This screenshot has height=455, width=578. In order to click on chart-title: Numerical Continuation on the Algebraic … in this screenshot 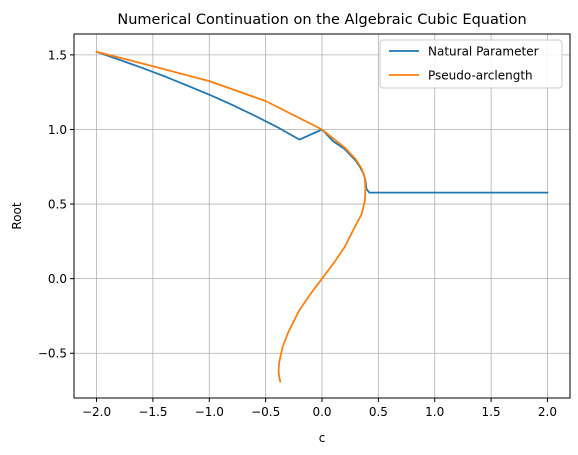, I will do `click(321, 20)`.